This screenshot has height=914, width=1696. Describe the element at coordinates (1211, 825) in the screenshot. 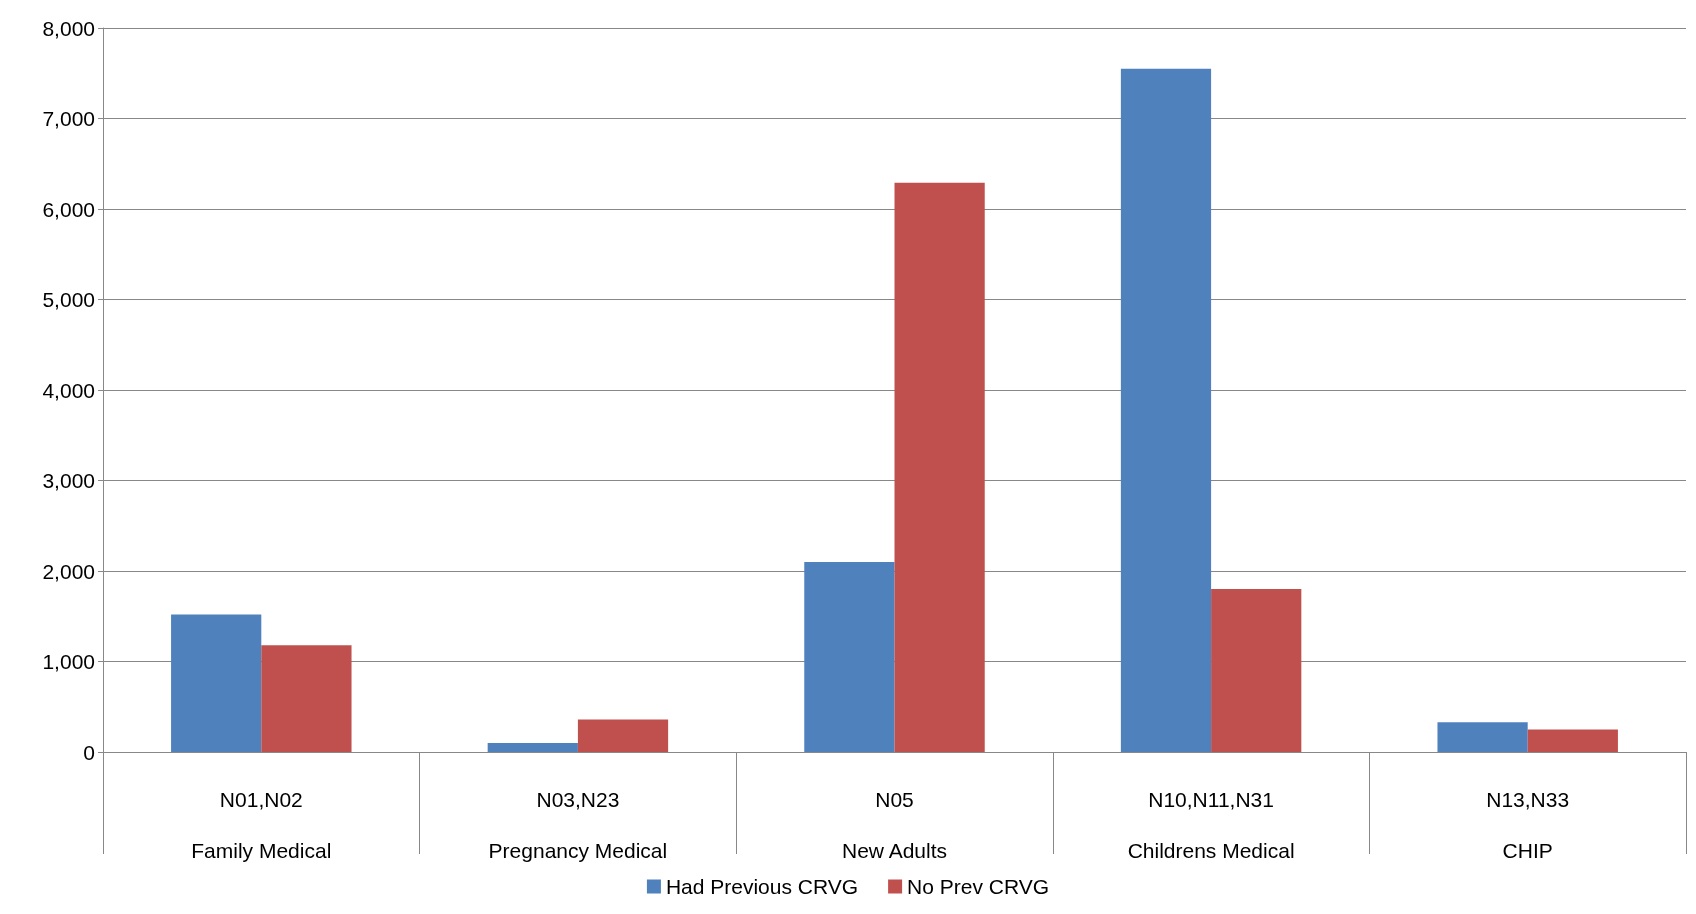

I see `category-label: N10,N11,N31 Childrens Medical` at that location.